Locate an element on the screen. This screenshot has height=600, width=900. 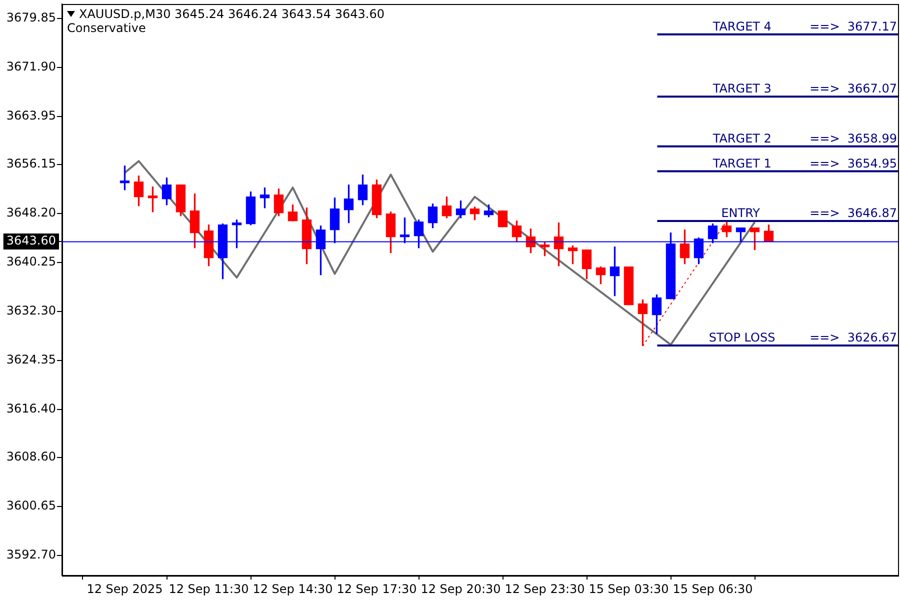
ref-line-label: TARGET 2 ==> 3658.99 is located at coordinates (804, 139).